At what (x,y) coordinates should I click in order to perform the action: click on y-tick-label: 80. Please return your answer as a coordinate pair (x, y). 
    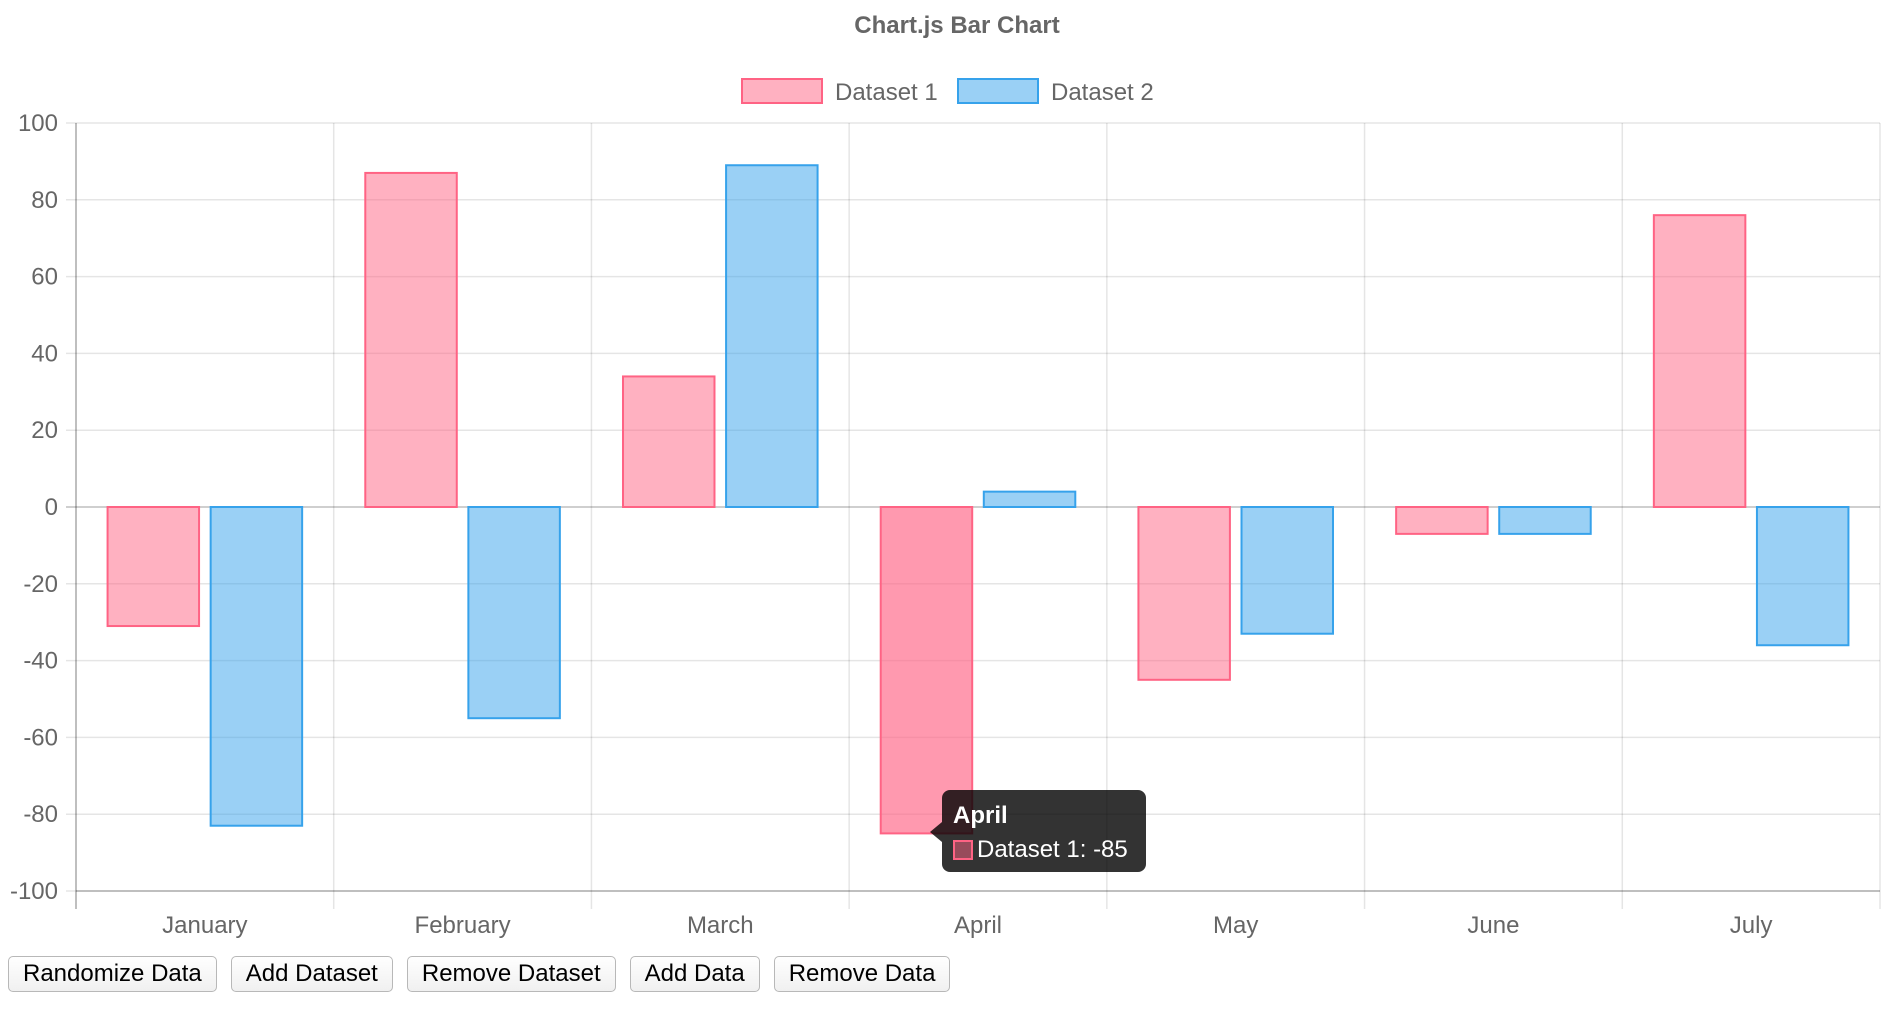
    Looking at the image, I should click on (44, 200).